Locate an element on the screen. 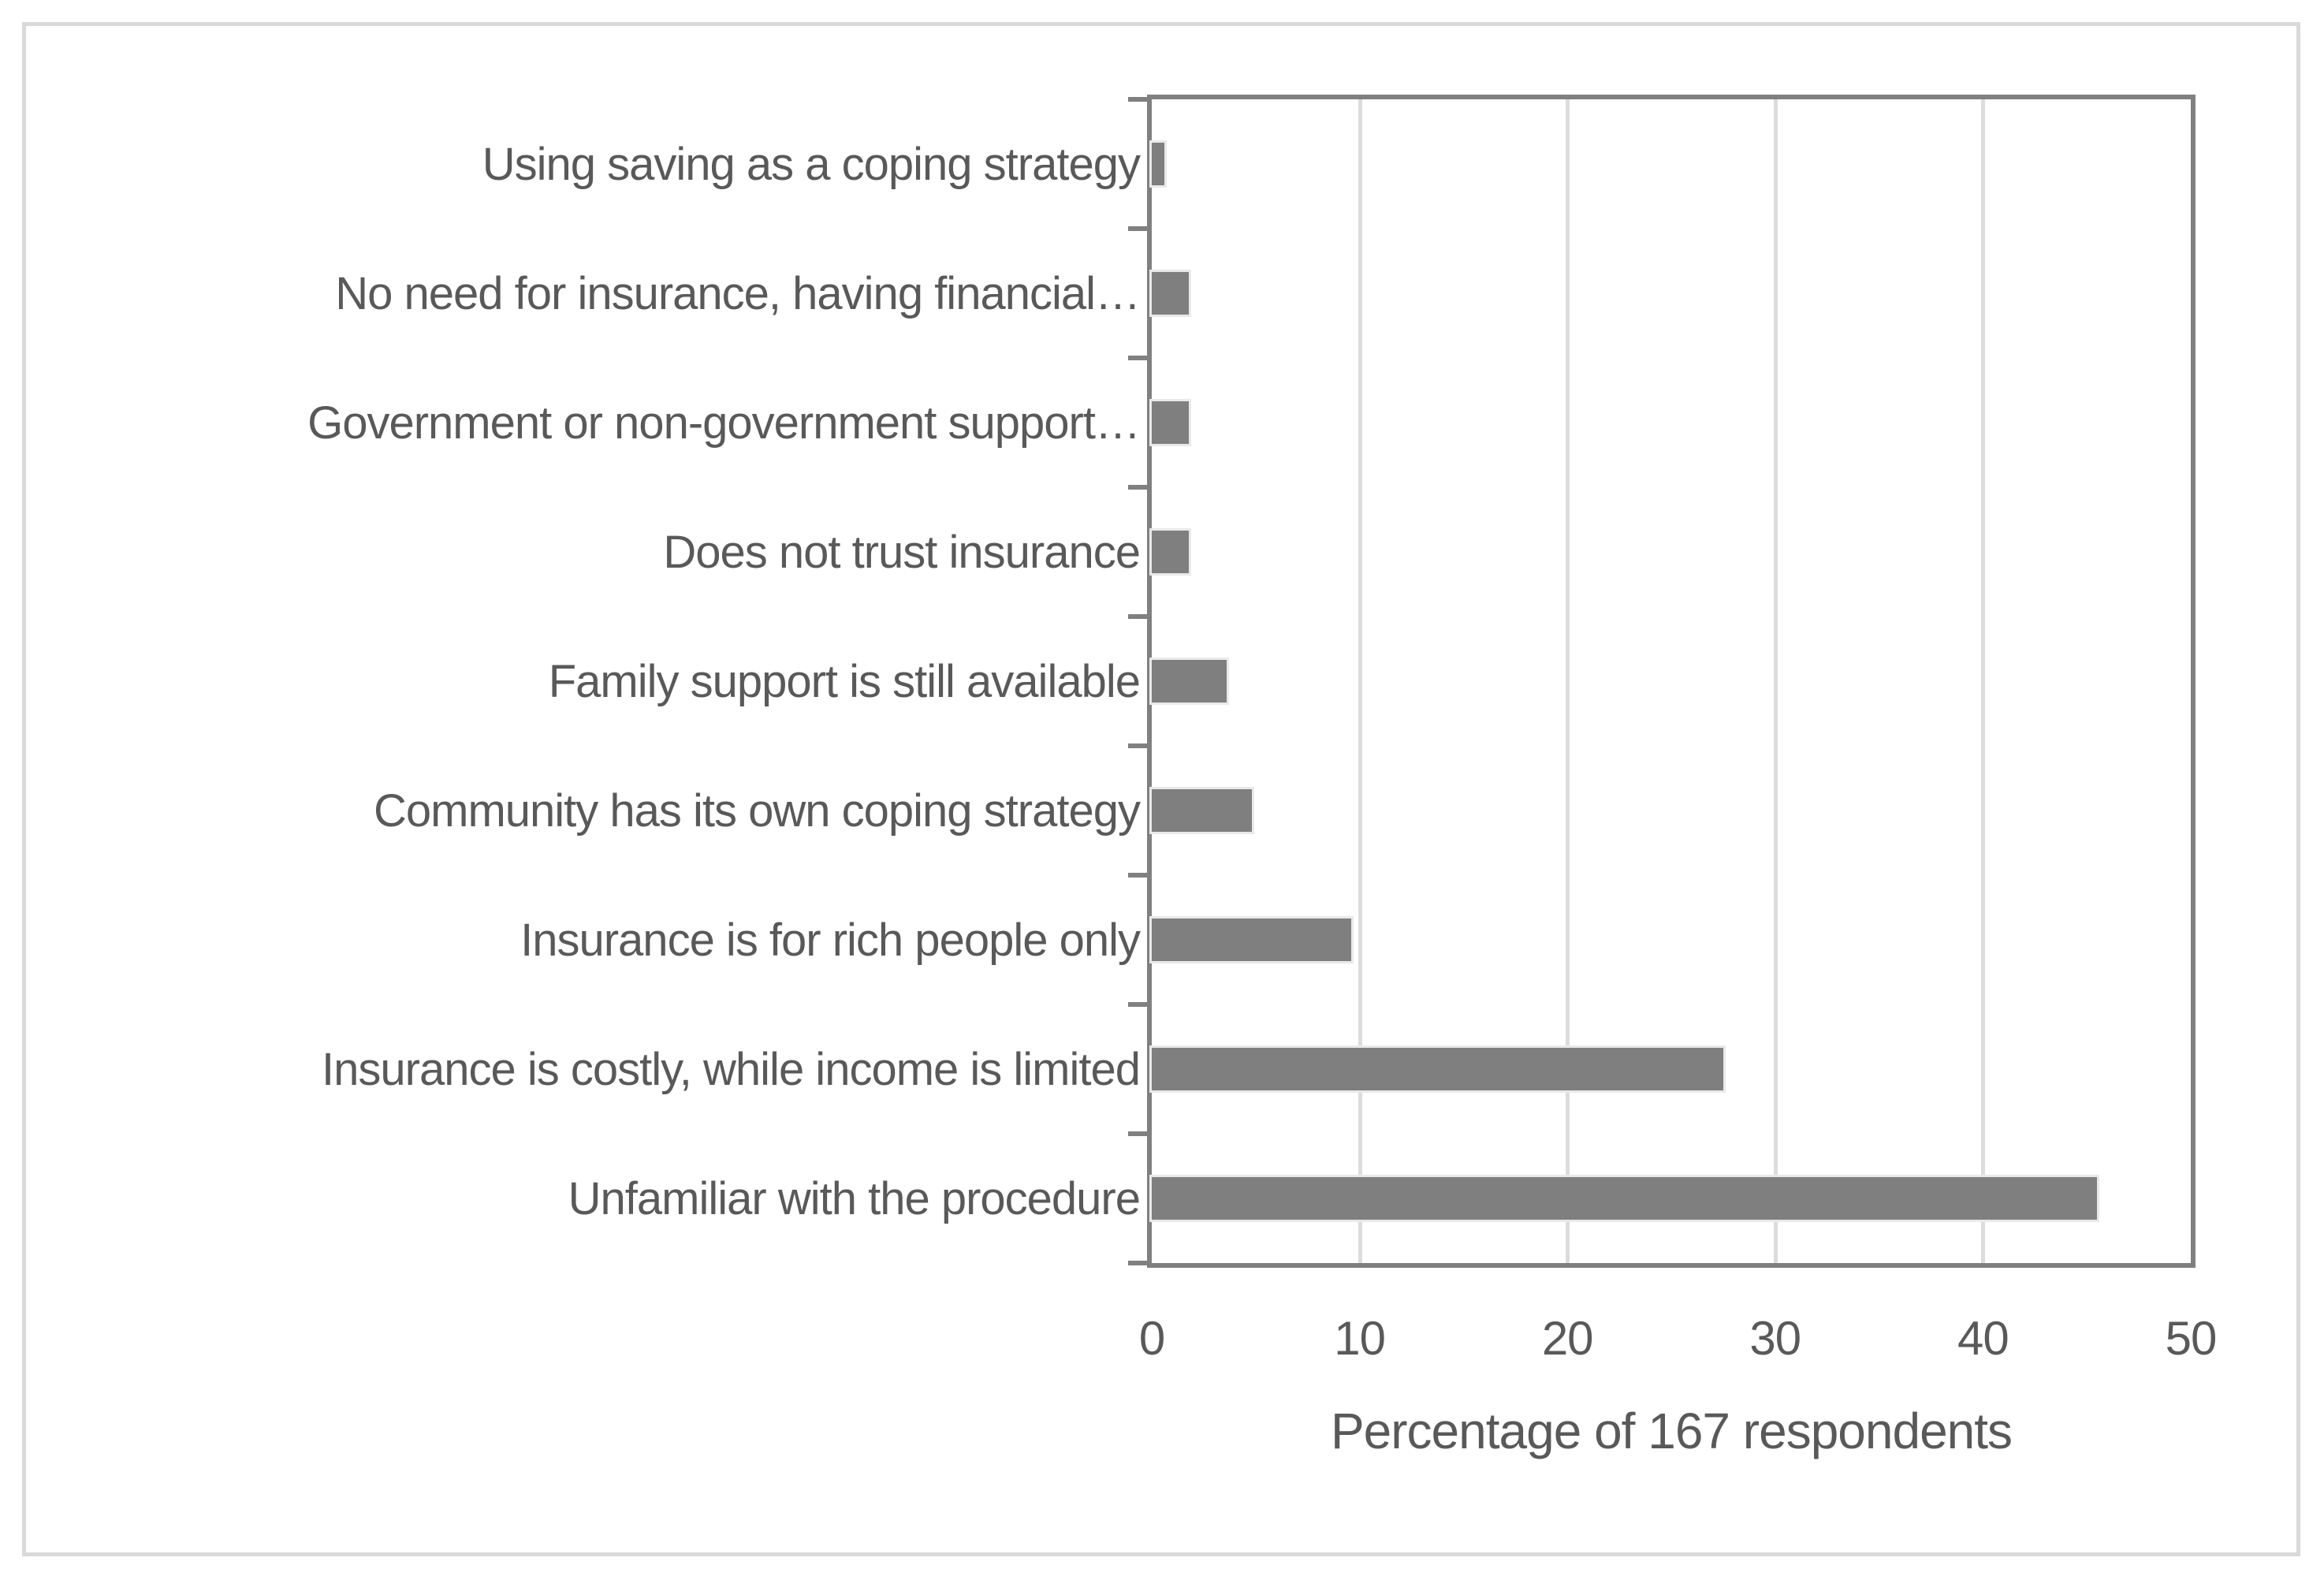  x-tick-label: 0 is located at coordinates (1151, 1338).